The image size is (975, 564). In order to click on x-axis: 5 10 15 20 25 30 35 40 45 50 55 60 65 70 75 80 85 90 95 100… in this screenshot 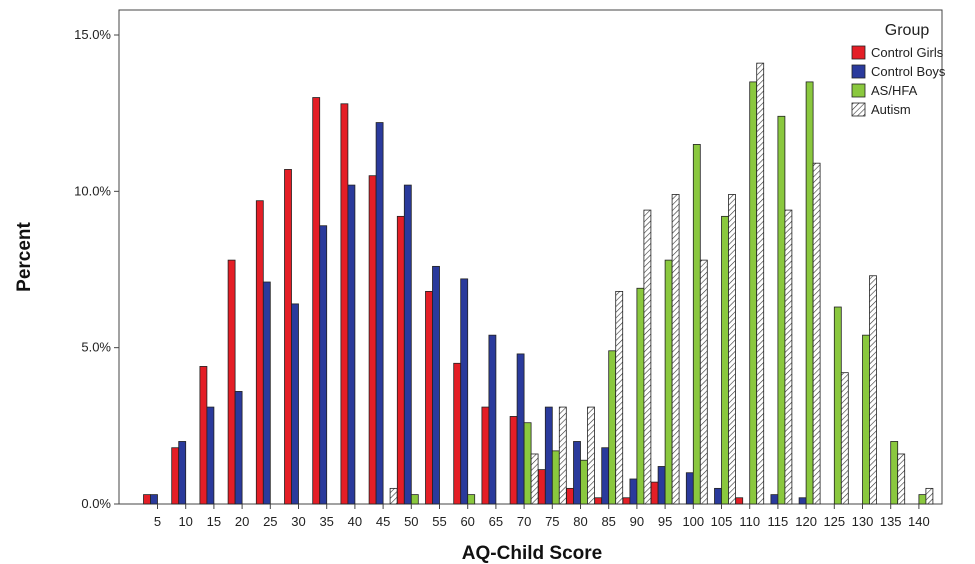, I will do `click(542, 516)`.